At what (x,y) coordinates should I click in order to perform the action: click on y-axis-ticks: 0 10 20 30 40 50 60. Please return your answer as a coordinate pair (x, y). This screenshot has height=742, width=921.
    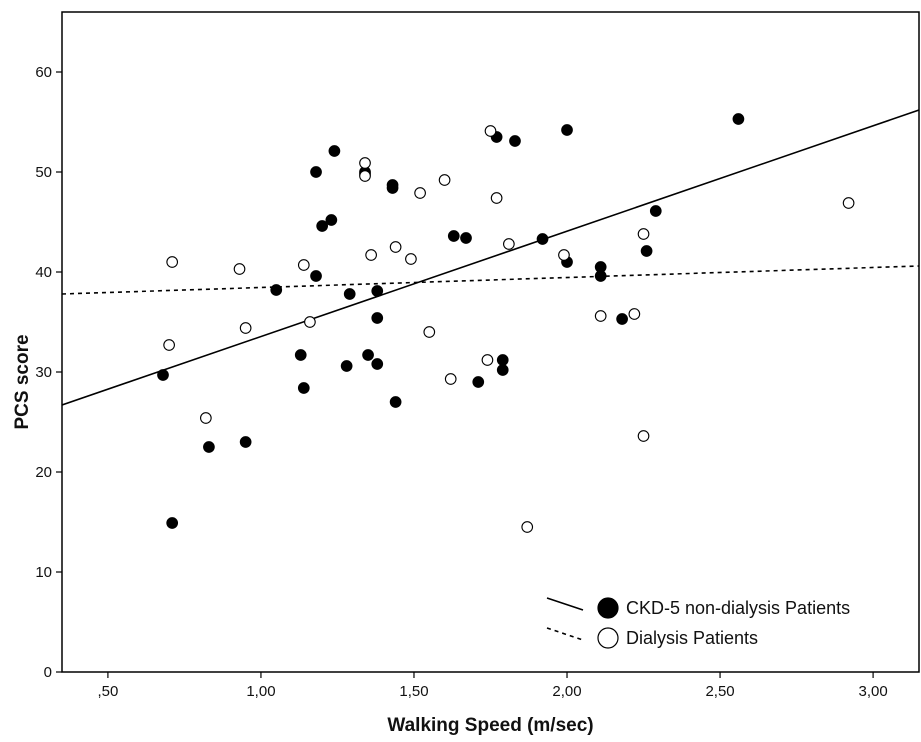
    Looking at the image, I should click on (48, 372).